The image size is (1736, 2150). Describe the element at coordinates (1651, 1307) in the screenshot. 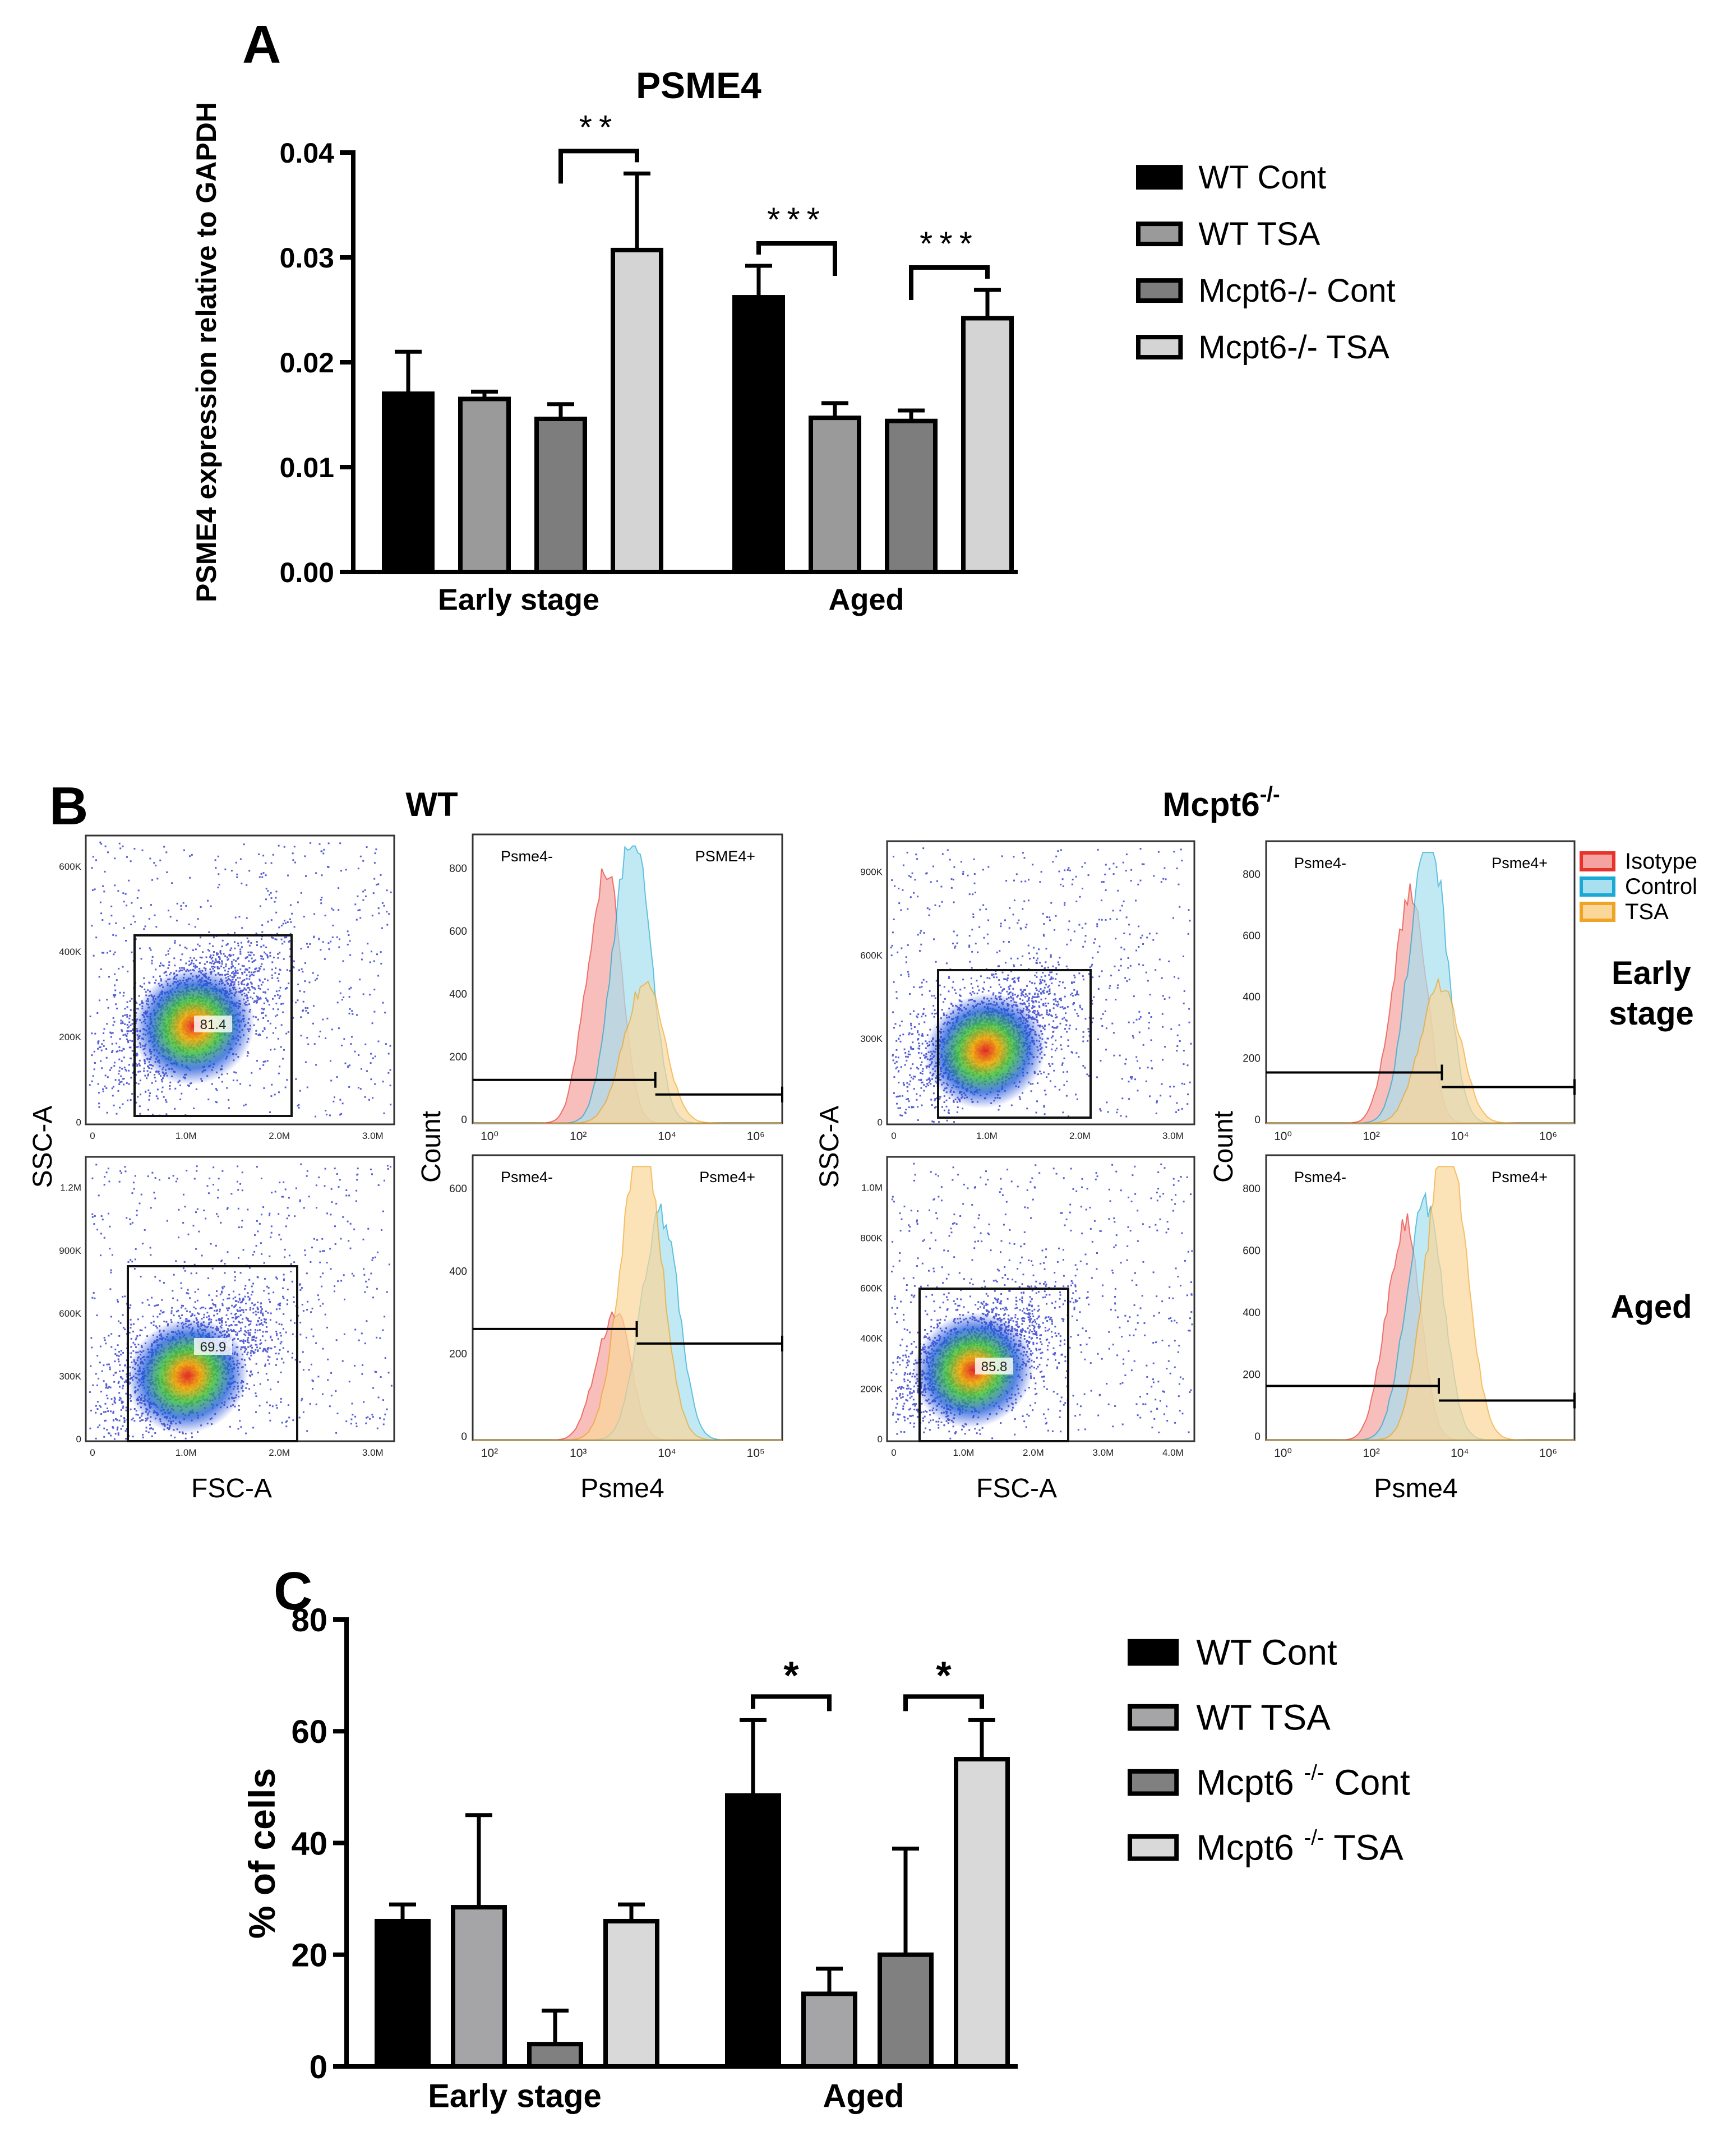

I see `row-label-aged: Aged` at that location.